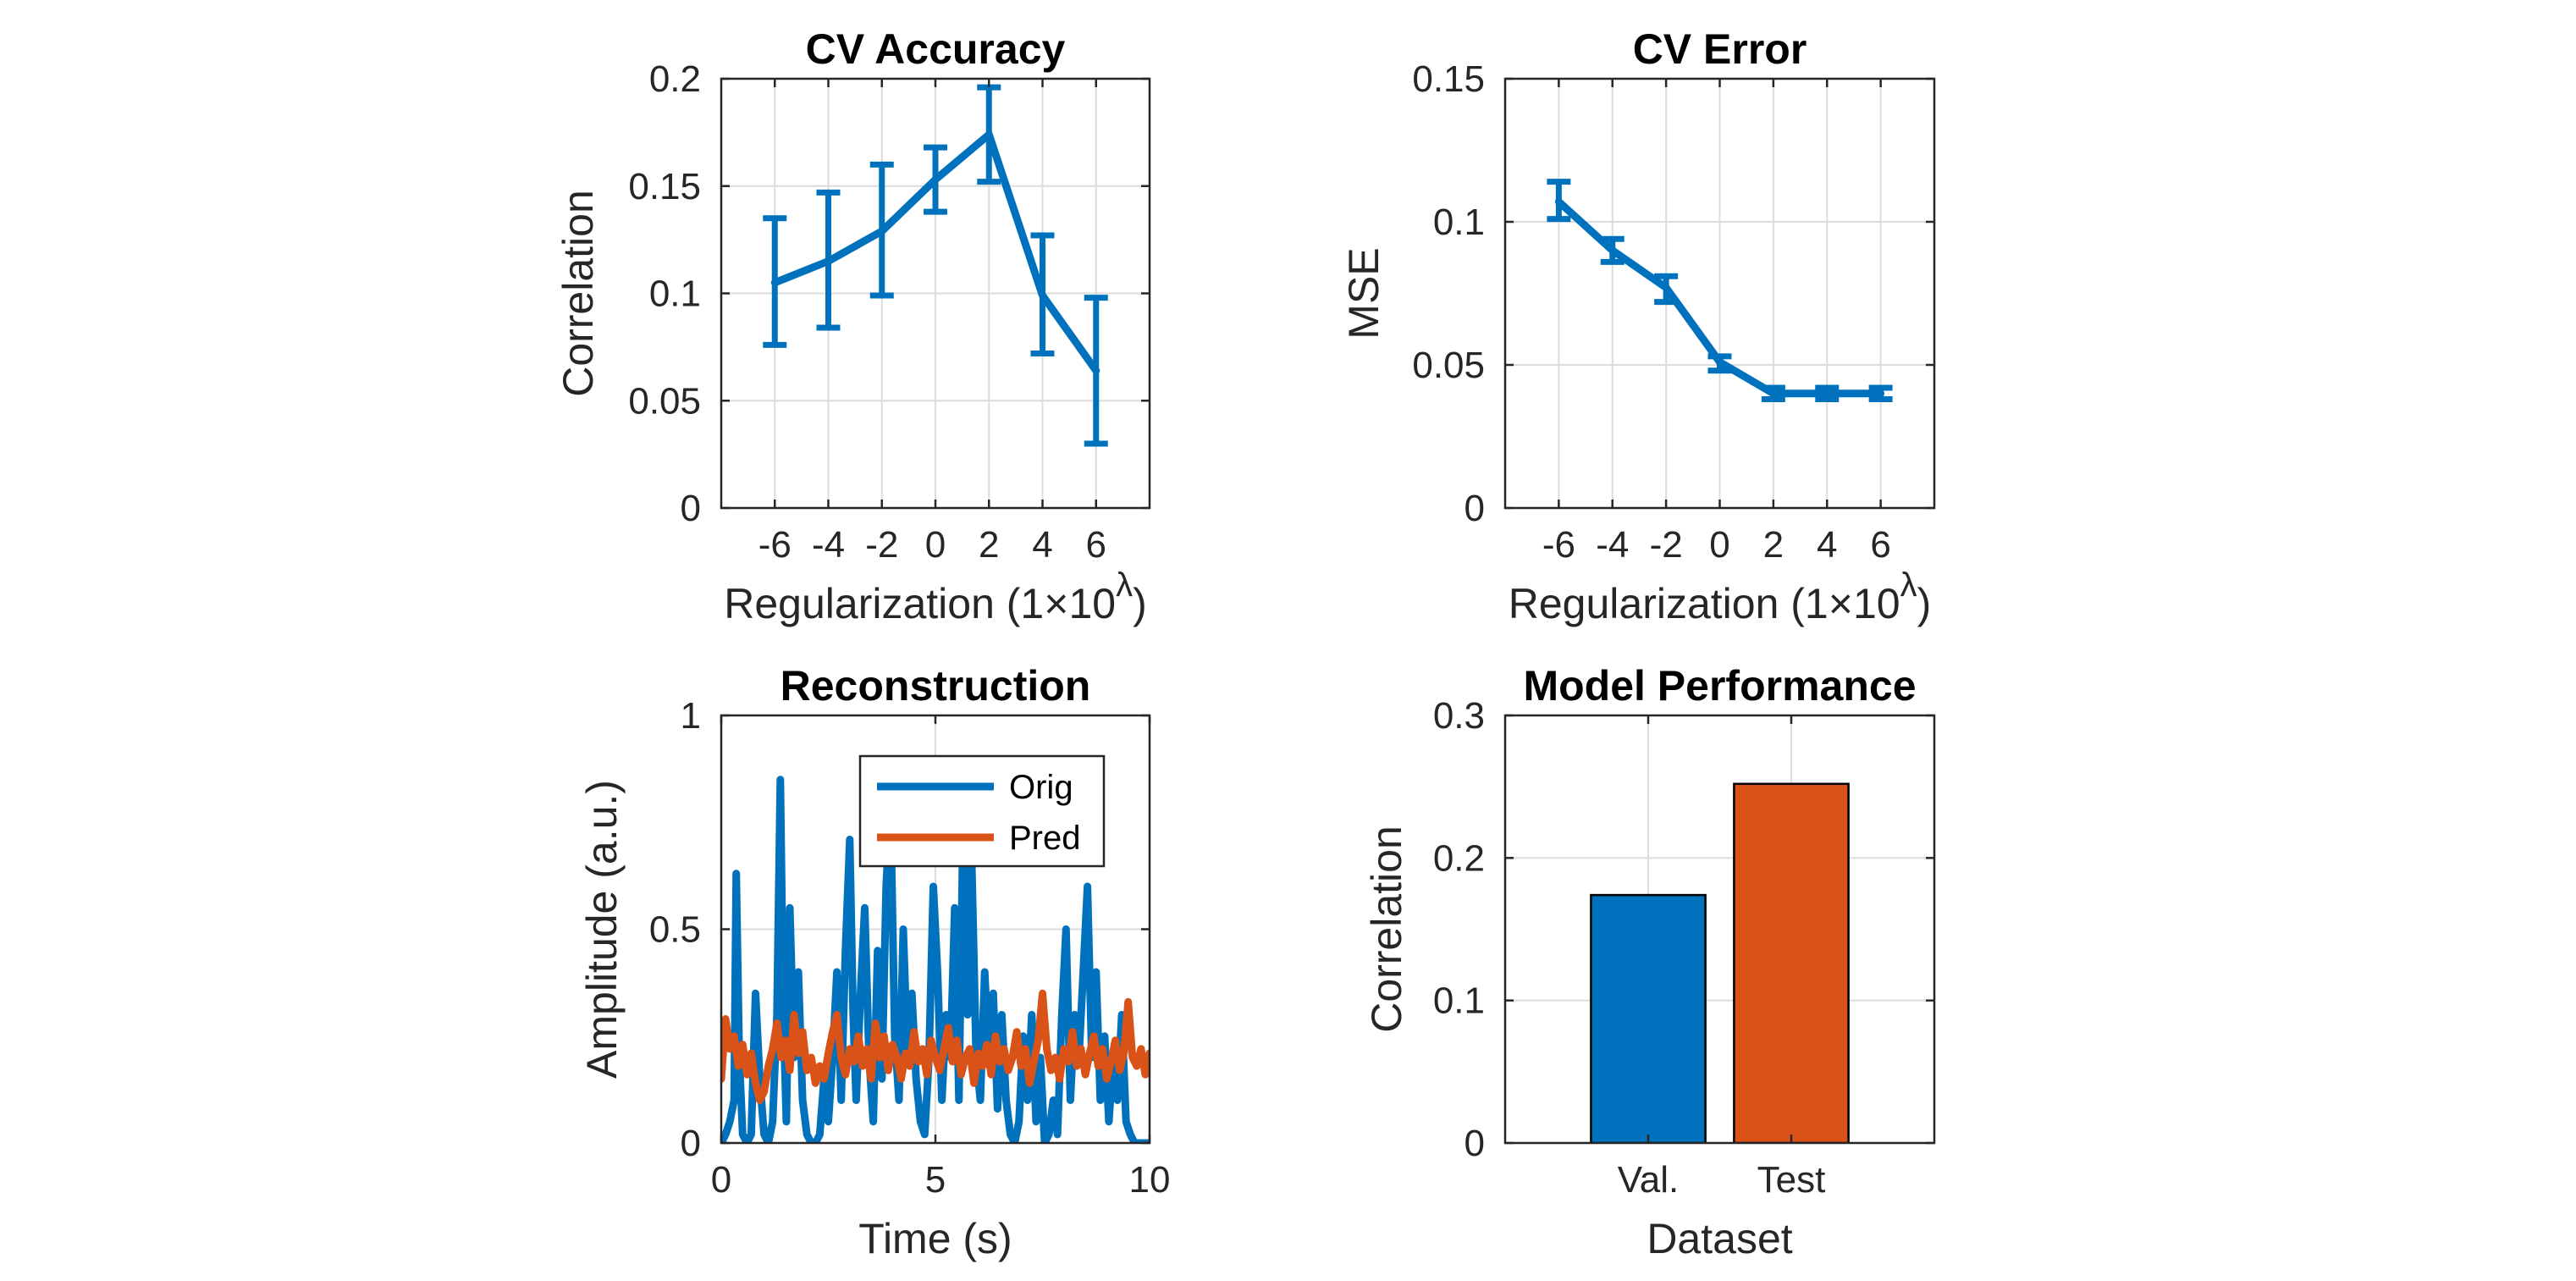  I want to click on cv-accuracy-xlabel-close: ), so click(1140, 603).